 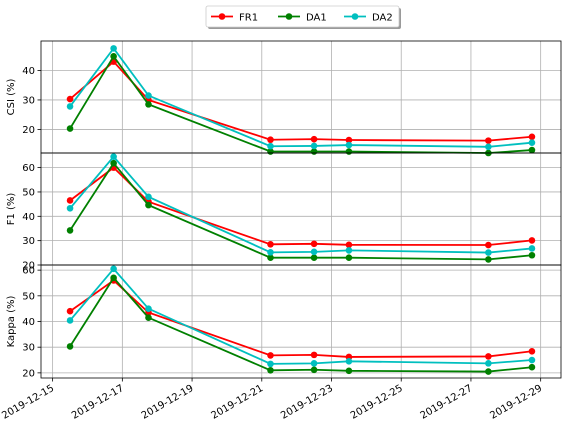 What do you see at coordinates (307, 402) in the screenshot?
I see `x-tick-label: 2019-12-23` at bounding box center [307, 402].